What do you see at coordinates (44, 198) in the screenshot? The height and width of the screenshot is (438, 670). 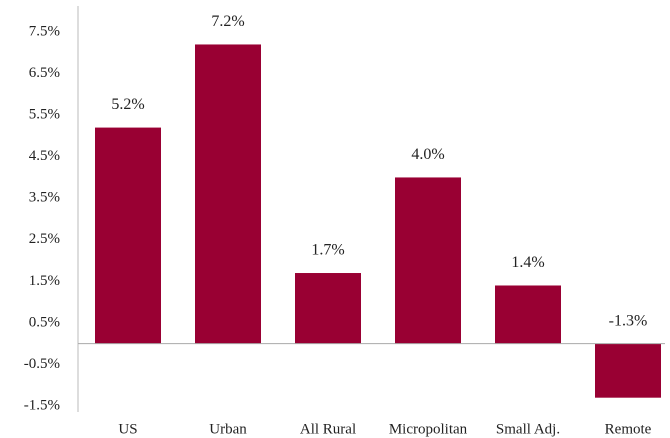 I see `y-tick-label: 3.5%` at bounding box center [44, 198].